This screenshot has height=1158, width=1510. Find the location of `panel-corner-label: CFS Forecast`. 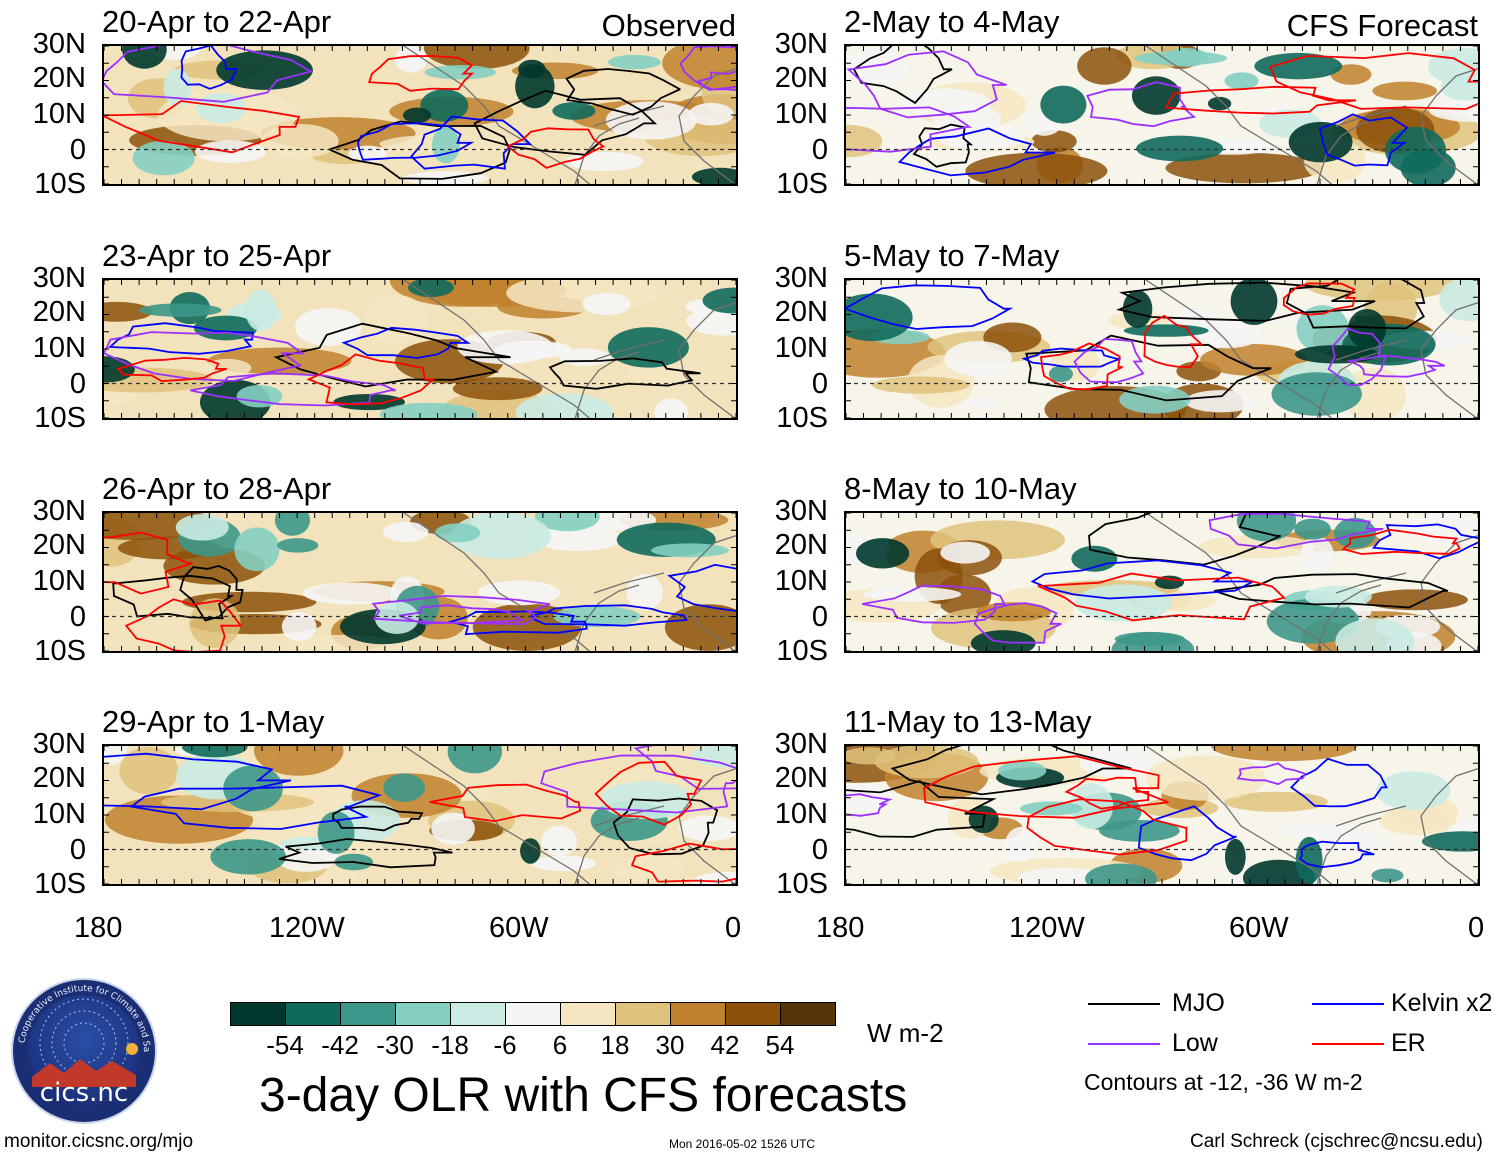

panel-corner-label: CFS Forecast is located at coordinates (1382, 25).